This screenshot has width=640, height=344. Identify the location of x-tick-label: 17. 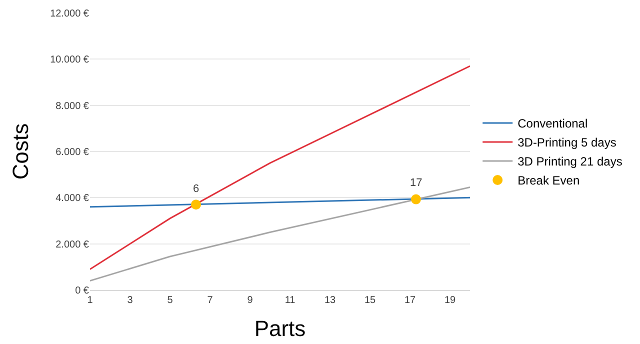
(410, 300).